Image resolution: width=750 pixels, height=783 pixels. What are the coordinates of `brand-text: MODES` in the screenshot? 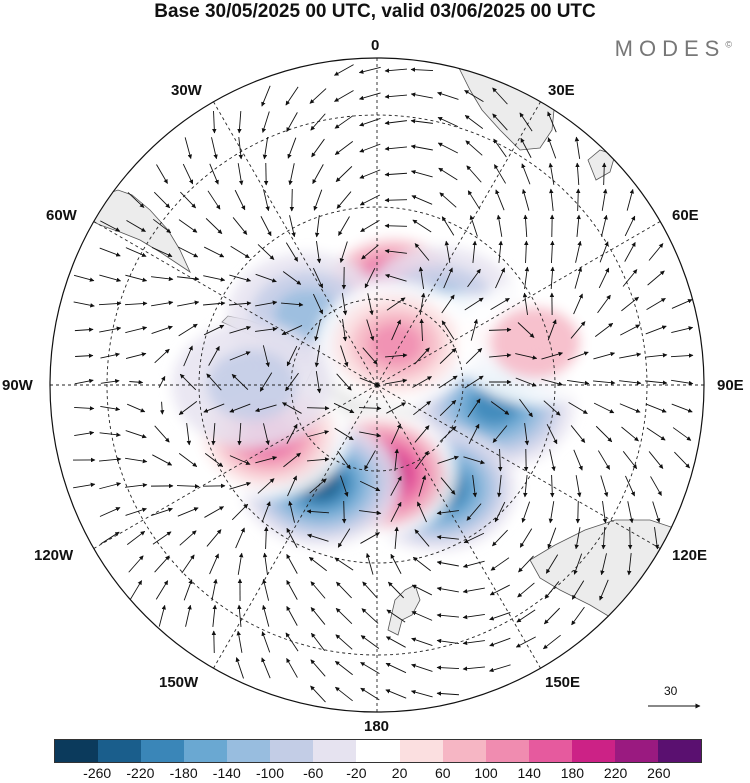 It's located at (670, 48).